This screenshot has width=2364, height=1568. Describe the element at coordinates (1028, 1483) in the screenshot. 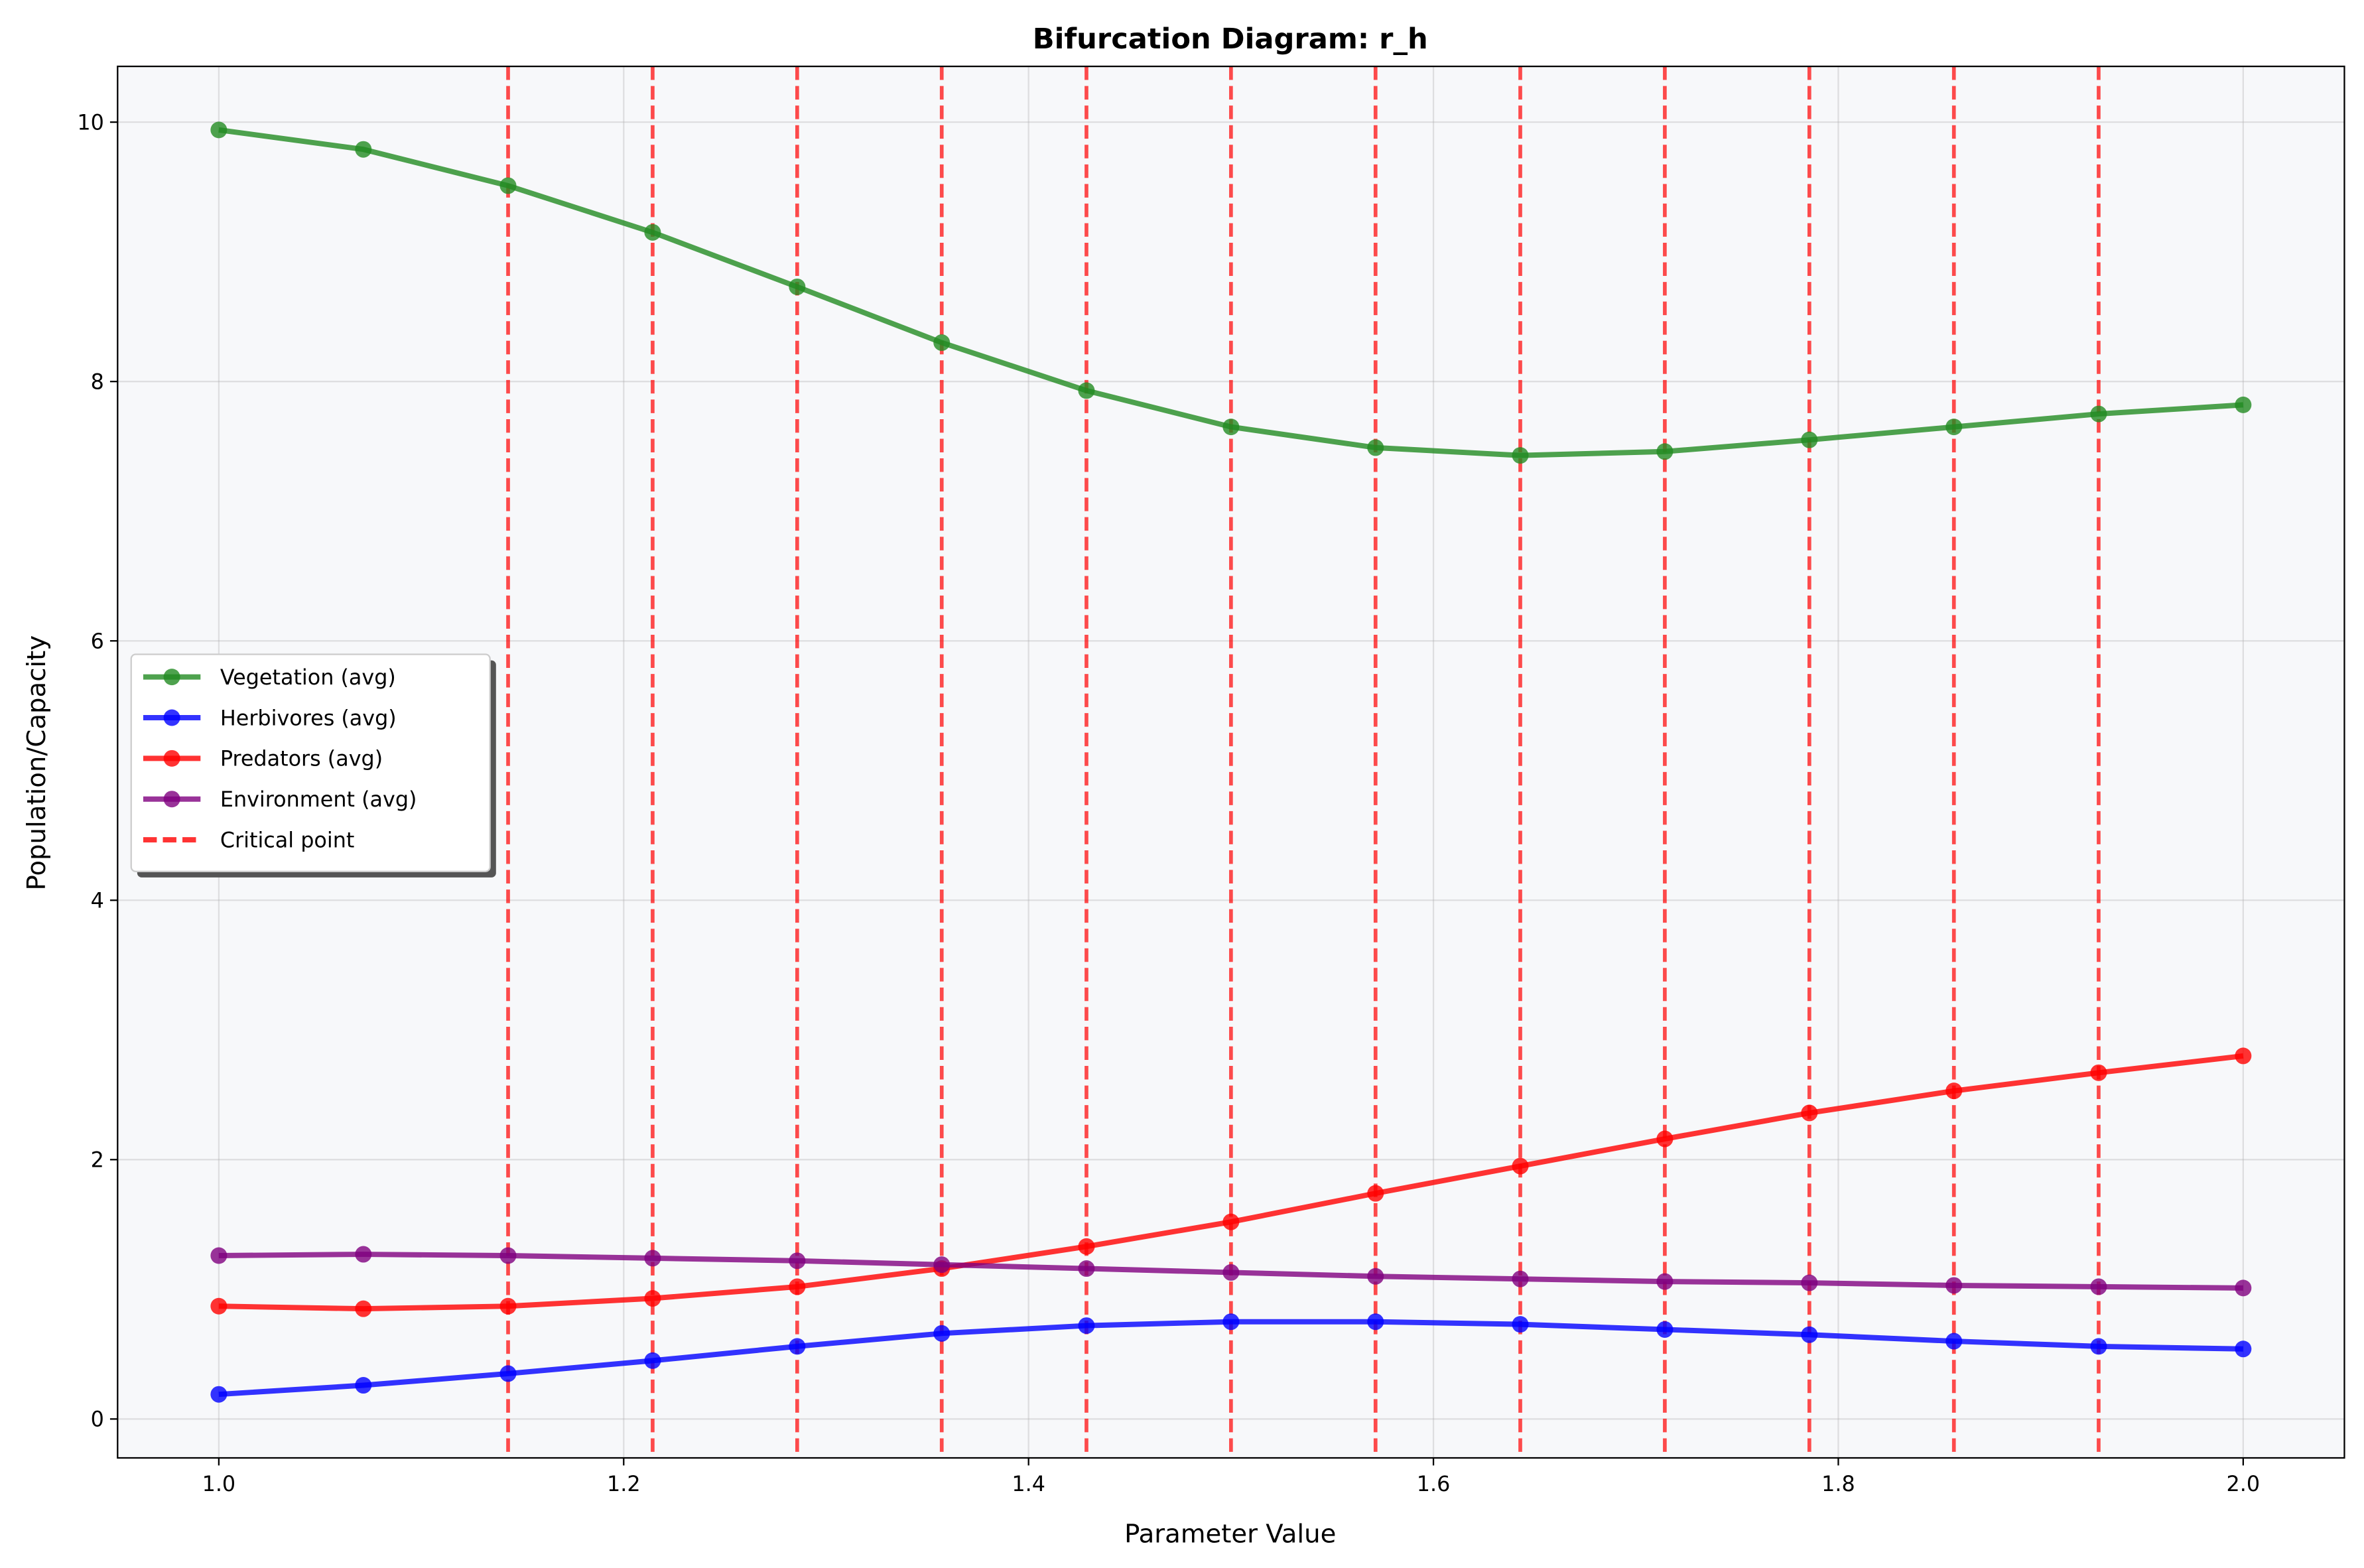

I see `x-tick-label: 1.4` at that location.